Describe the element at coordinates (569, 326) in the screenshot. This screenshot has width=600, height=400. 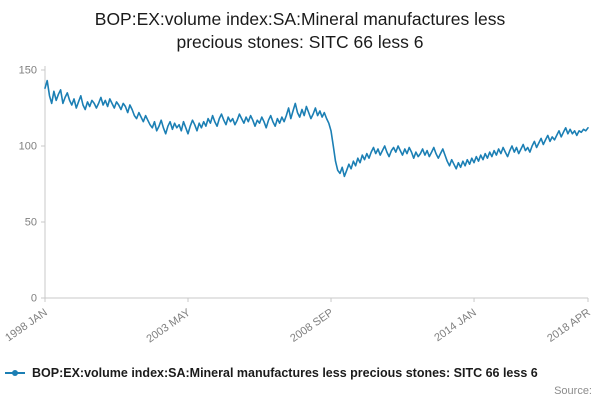
I see `svg-text: 2018 APR` at that location.